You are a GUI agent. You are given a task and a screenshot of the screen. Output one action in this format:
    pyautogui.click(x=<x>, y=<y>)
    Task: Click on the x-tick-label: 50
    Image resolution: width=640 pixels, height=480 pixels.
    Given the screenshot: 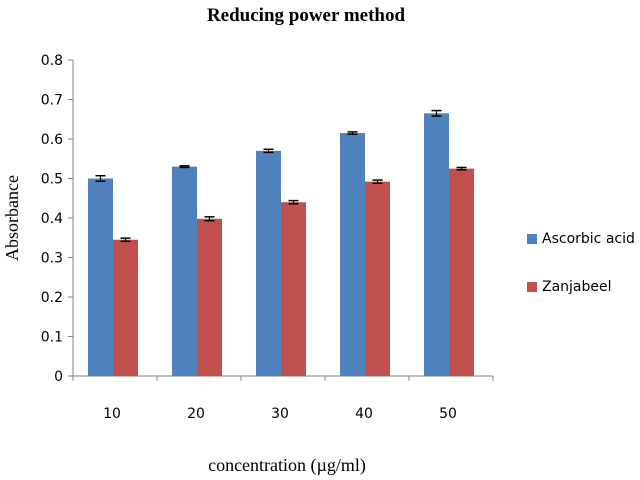 What is the action you would take?
    pyautogui.click(x=448, y=414)
    